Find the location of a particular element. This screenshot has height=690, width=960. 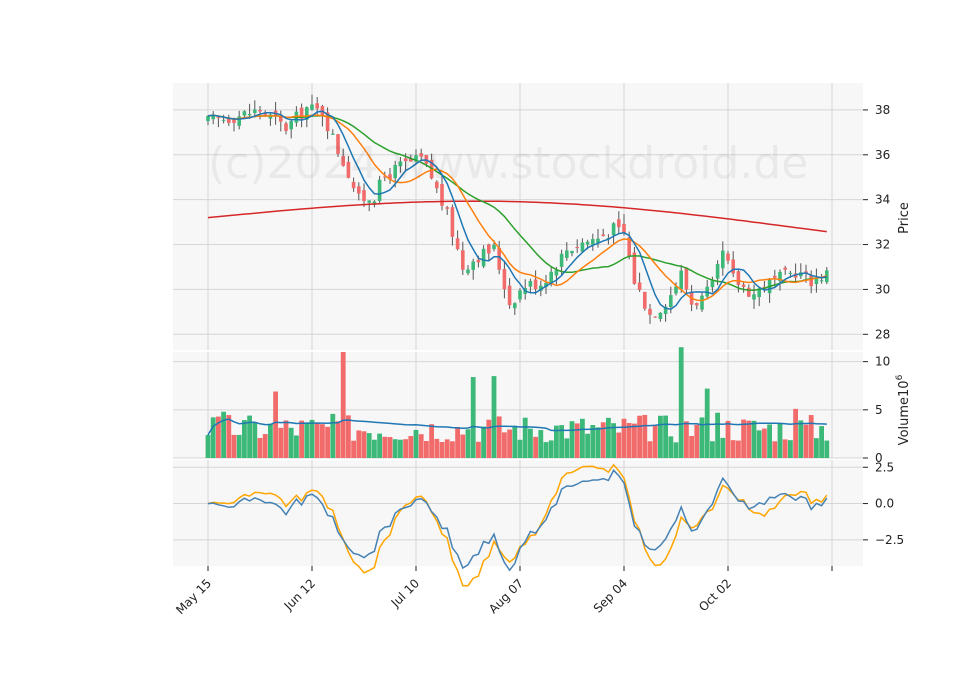

price-tick-label: 36 is located at coordinates (882, 155).